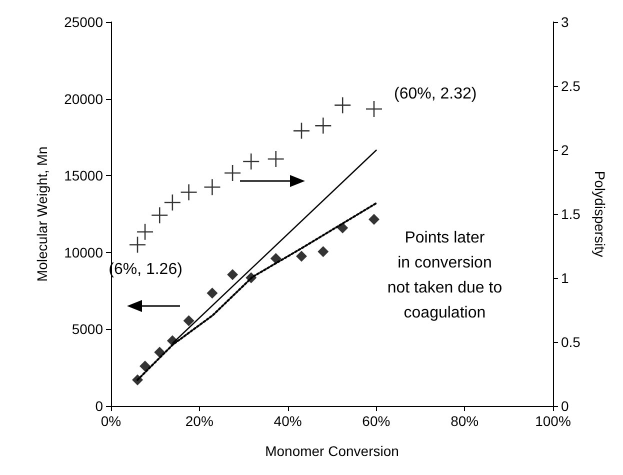  What do you see at coordinates (600, 214) in the screenshot?
I see `y2-axis-title: Polydispersity` at bounding box center [600, 214].